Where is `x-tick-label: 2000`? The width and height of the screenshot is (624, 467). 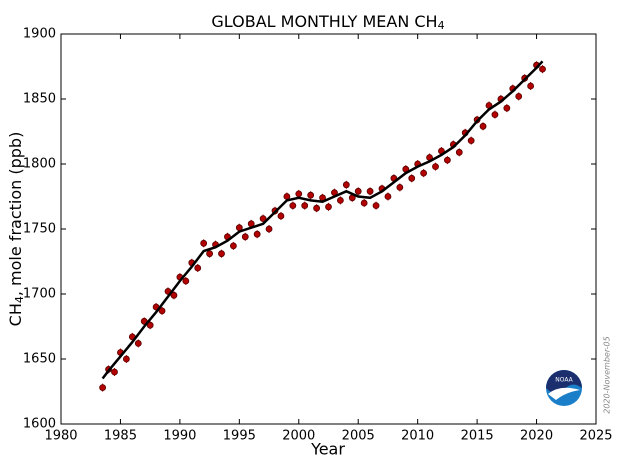 x-tick-label: 2000 is located at coordinates (298, 436).